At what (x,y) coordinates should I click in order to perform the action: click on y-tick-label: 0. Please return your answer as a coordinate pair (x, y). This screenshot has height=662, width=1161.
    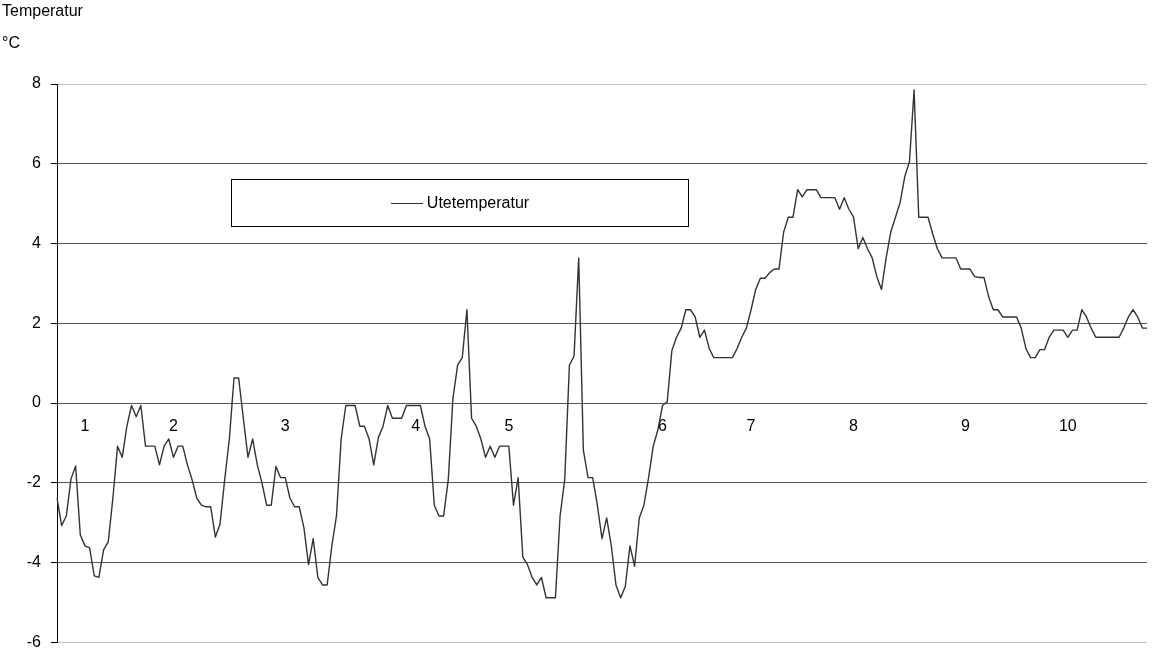
    Looking at the image, I should click on (37, 402).